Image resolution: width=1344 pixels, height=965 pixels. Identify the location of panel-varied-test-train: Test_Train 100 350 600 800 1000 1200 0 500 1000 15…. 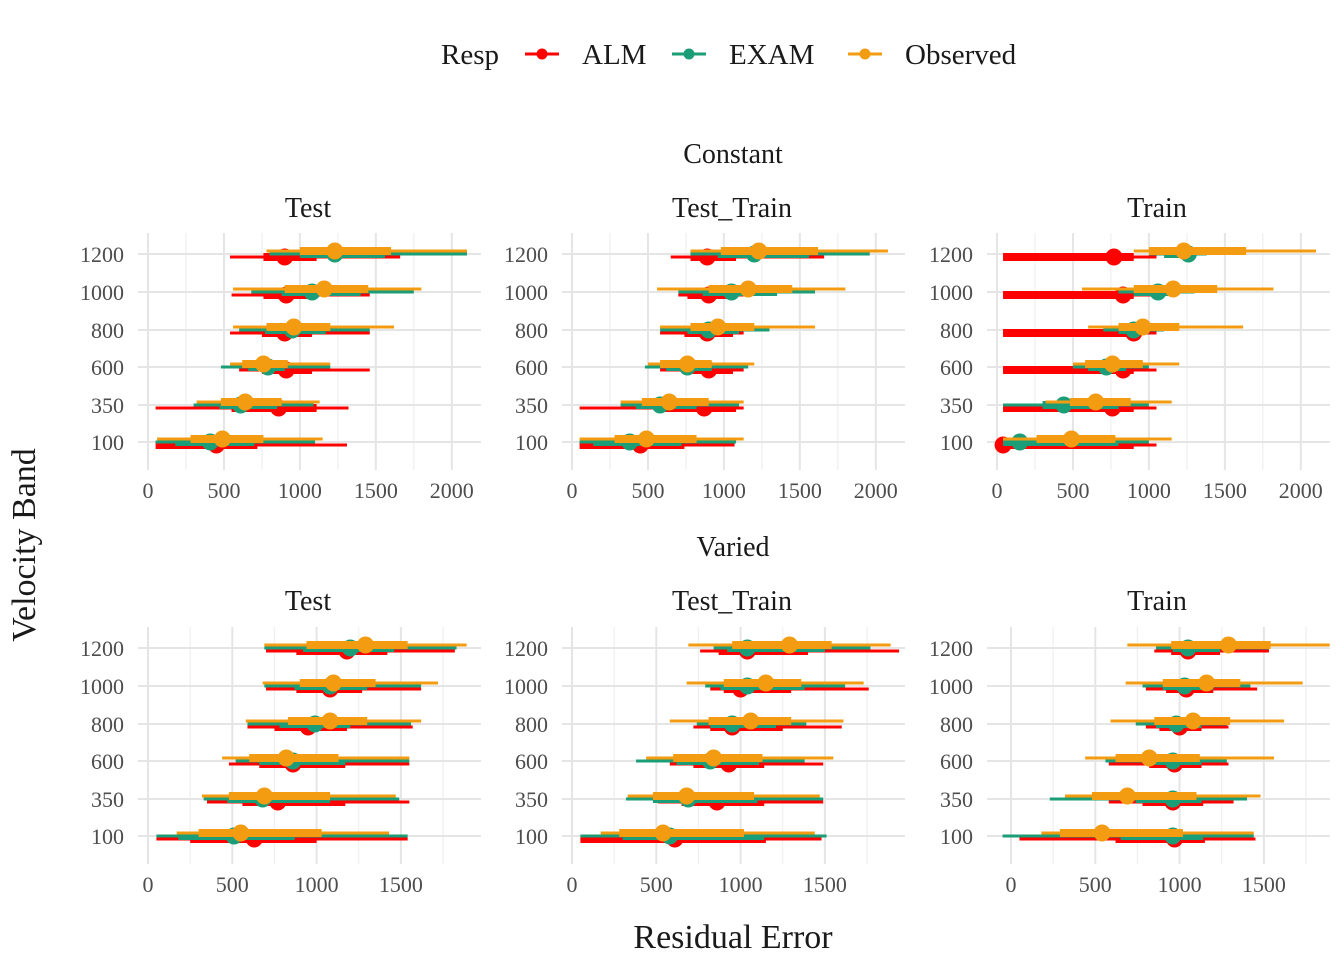
(704, 741).